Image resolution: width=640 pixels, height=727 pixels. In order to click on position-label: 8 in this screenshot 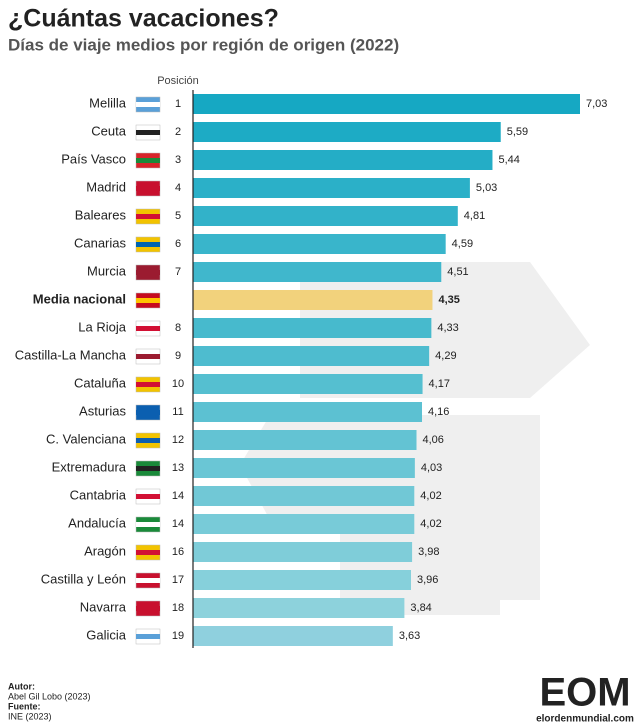, I will do `click(178, 328)`.